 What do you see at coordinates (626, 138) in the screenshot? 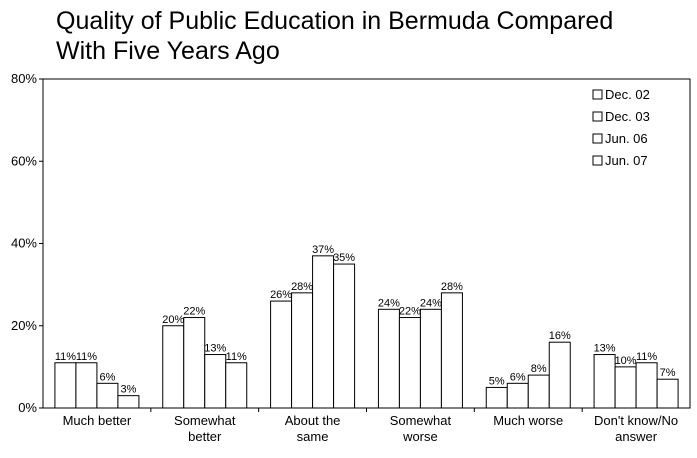
I see `legend-label: Jun. 06` at bounding box center [626, 138].